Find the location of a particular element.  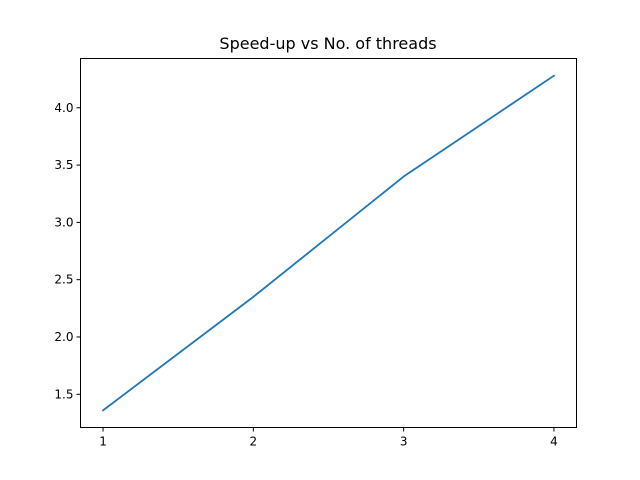

y-tick-label: 2.0 is located at coordinates (63, 337).